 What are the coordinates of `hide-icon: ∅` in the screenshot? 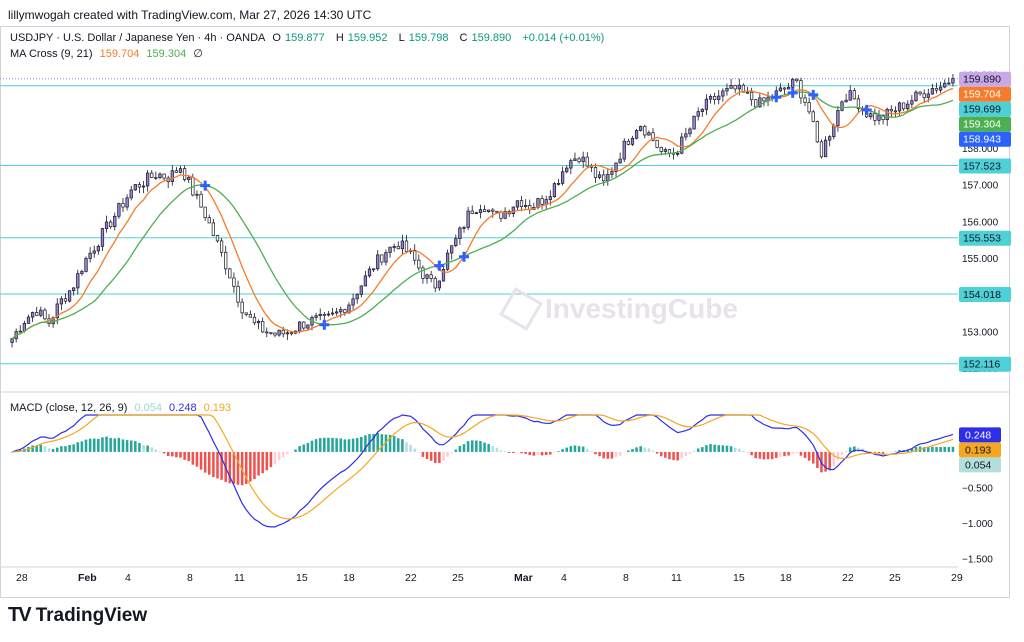 It's located at (198, 54).